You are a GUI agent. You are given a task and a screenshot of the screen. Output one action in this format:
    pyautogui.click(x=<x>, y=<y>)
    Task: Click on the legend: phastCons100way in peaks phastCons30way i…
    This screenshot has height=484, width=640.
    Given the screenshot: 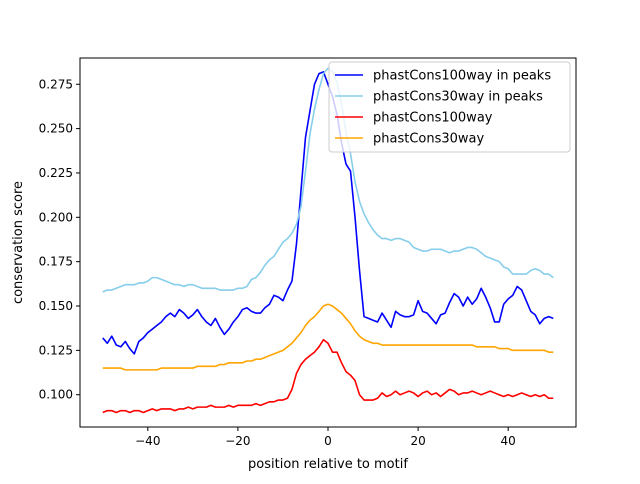 What is the action you would take?
    pyautogui.click(x=449, y=107)
    